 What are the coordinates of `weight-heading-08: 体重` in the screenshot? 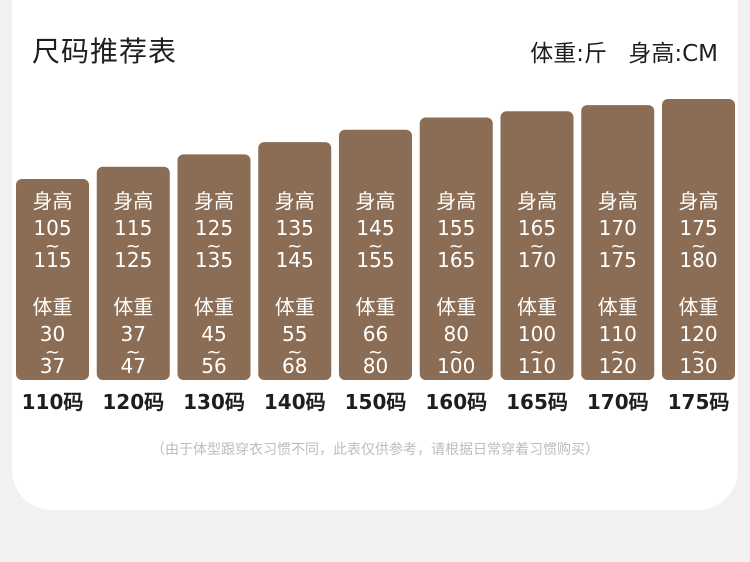 It's located at (618, 307).